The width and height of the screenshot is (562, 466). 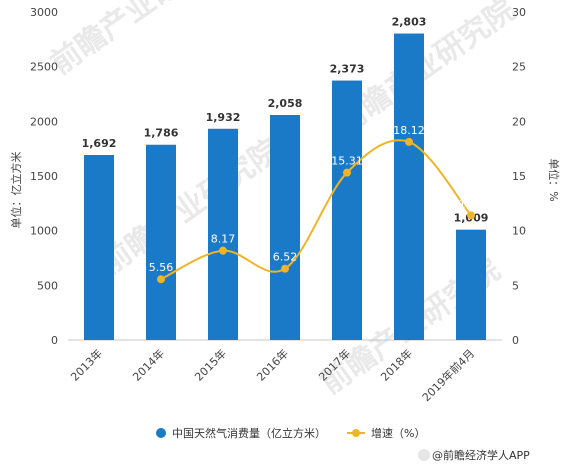 I want to click on y-left-tick-label: 1000, so click(x=44, y=231).